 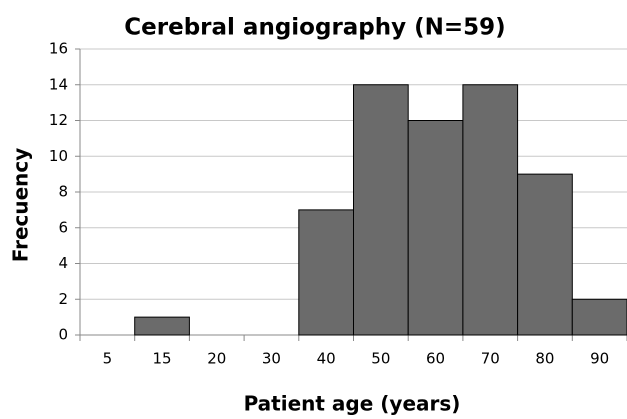 I want to click on chart-title: Cerebral angiography (N=59), so click(x=314, y=28).